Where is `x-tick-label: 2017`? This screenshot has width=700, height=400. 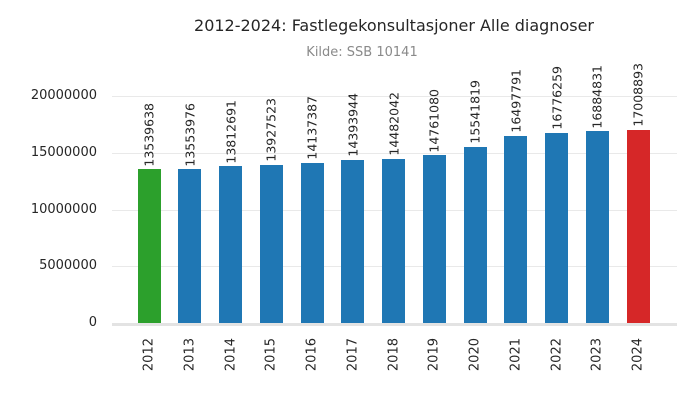
x-tick-label: 2017 is located at coordinates (353, 355).